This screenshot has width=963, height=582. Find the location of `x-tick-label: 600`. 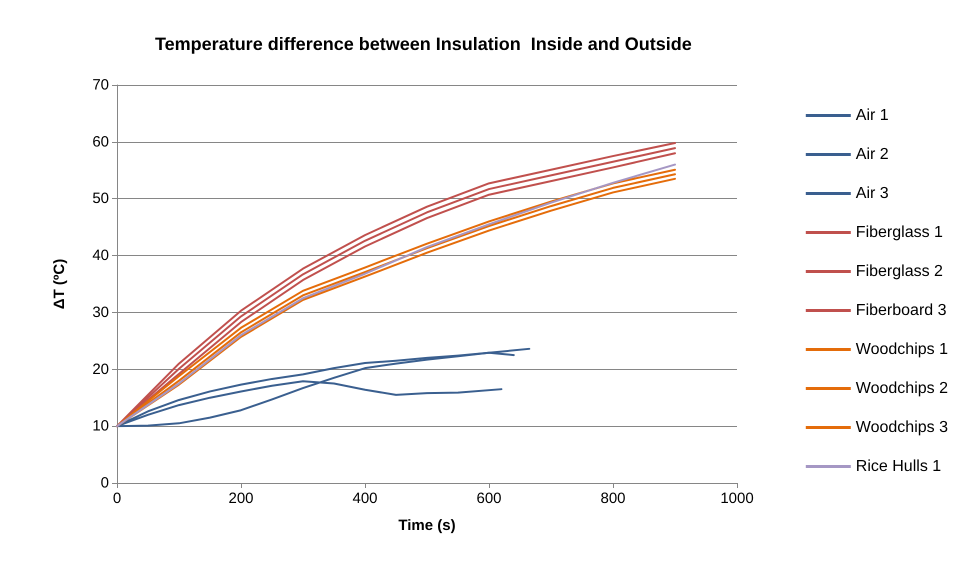

x-tick-label: 600 is located at coordinates (489, 498).